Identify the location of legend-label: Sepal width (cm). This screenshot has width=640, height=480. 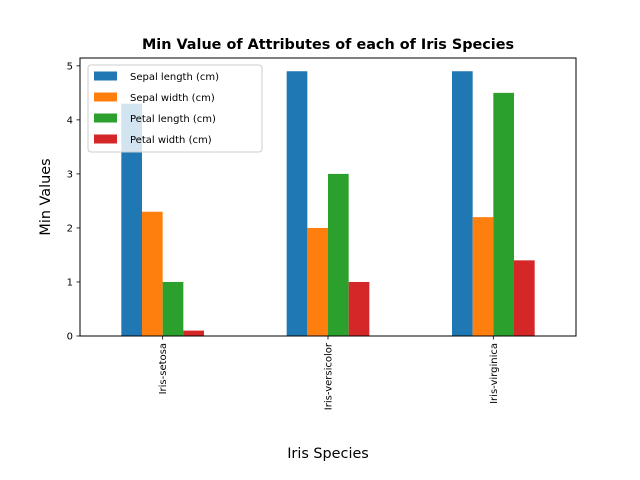
(172, 98).